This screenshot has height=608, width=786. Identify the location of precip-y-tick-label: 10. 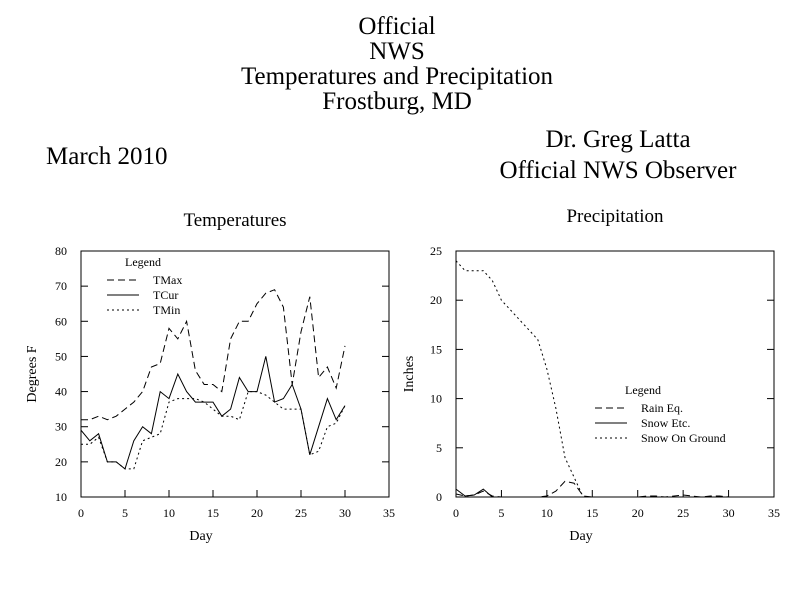
(436, 399).